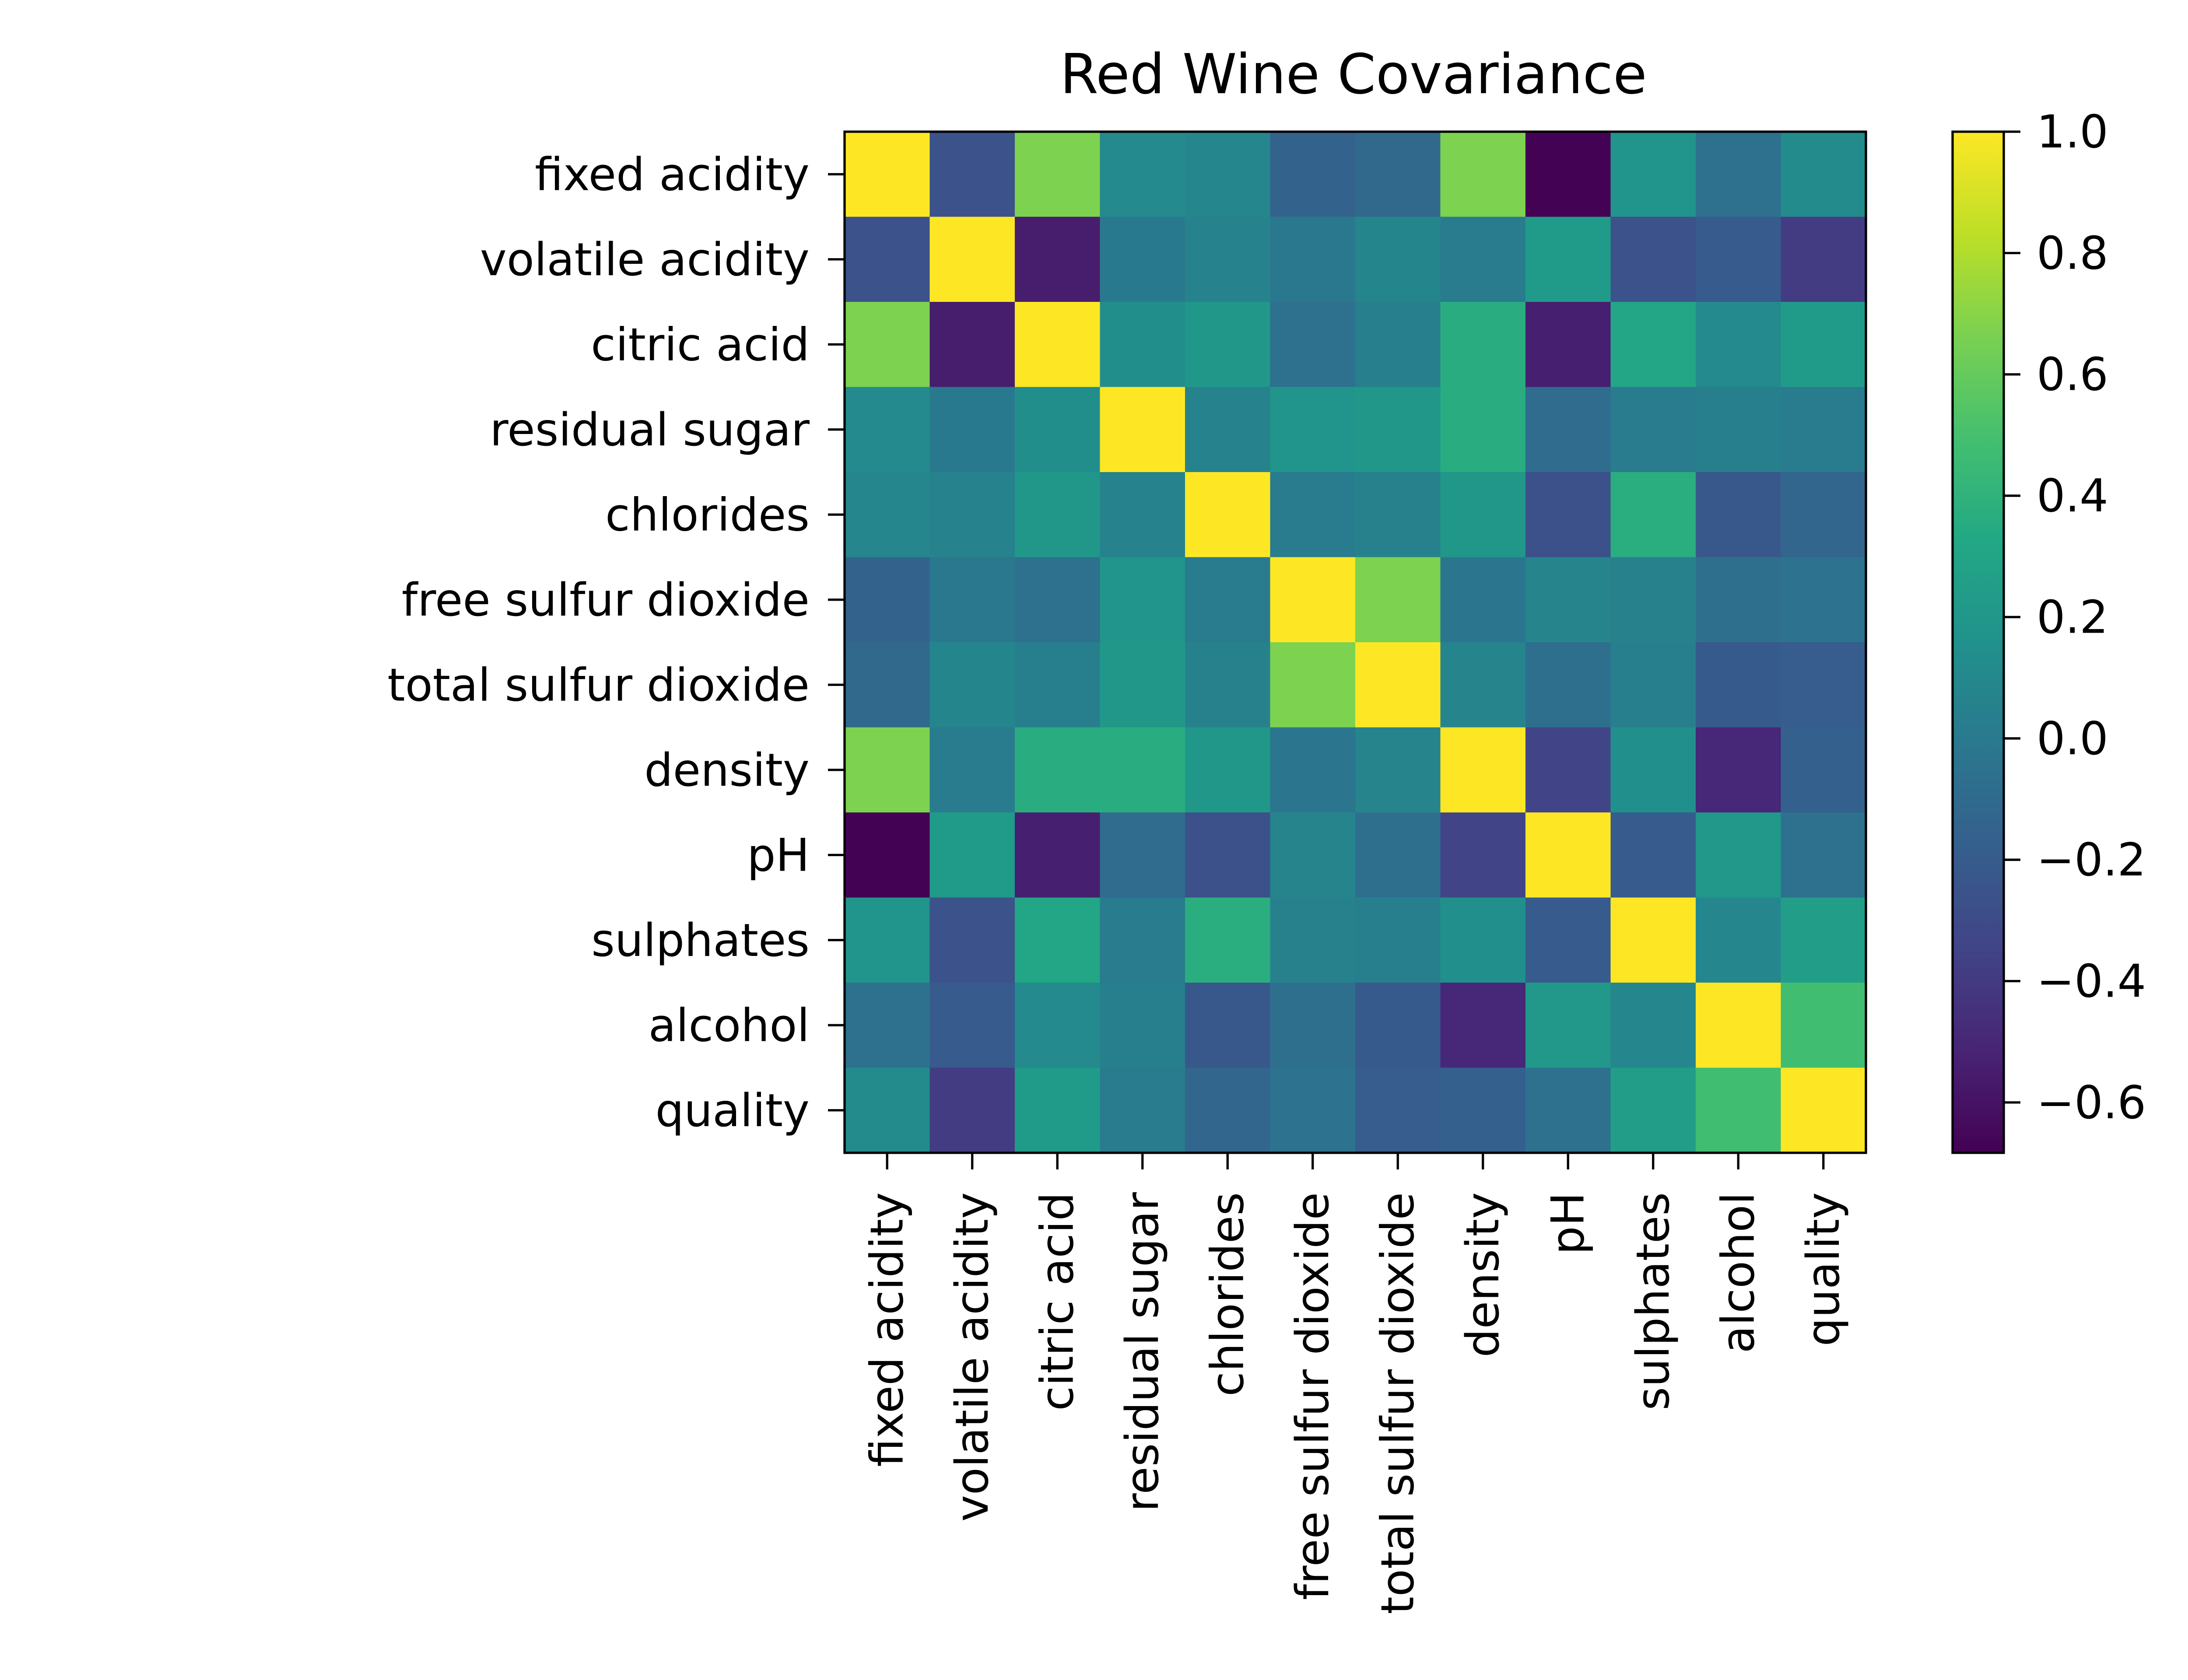 This screenshot has width=2188, height=1680. Describe the element at coordinates (2072, 253) in the screenshot. I see `colorbar-tick-label: 0.8` at that location.